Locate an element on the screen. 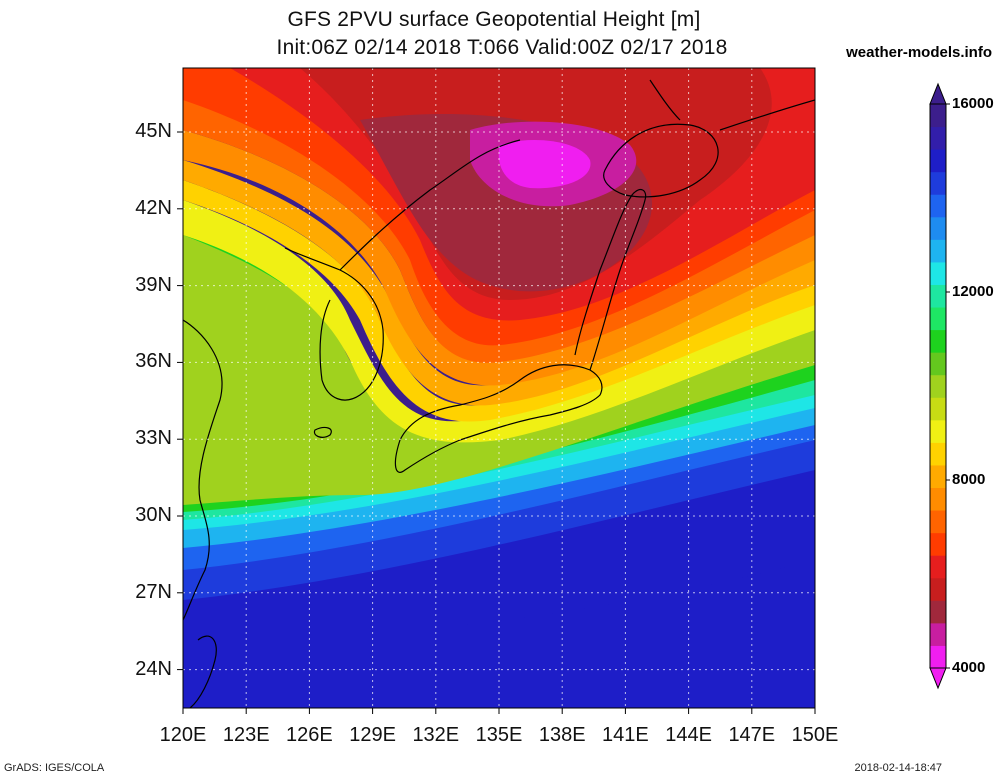 This screenshot has height=779, width=1000. lon-label: 123E is located at coordinates (246, 735).